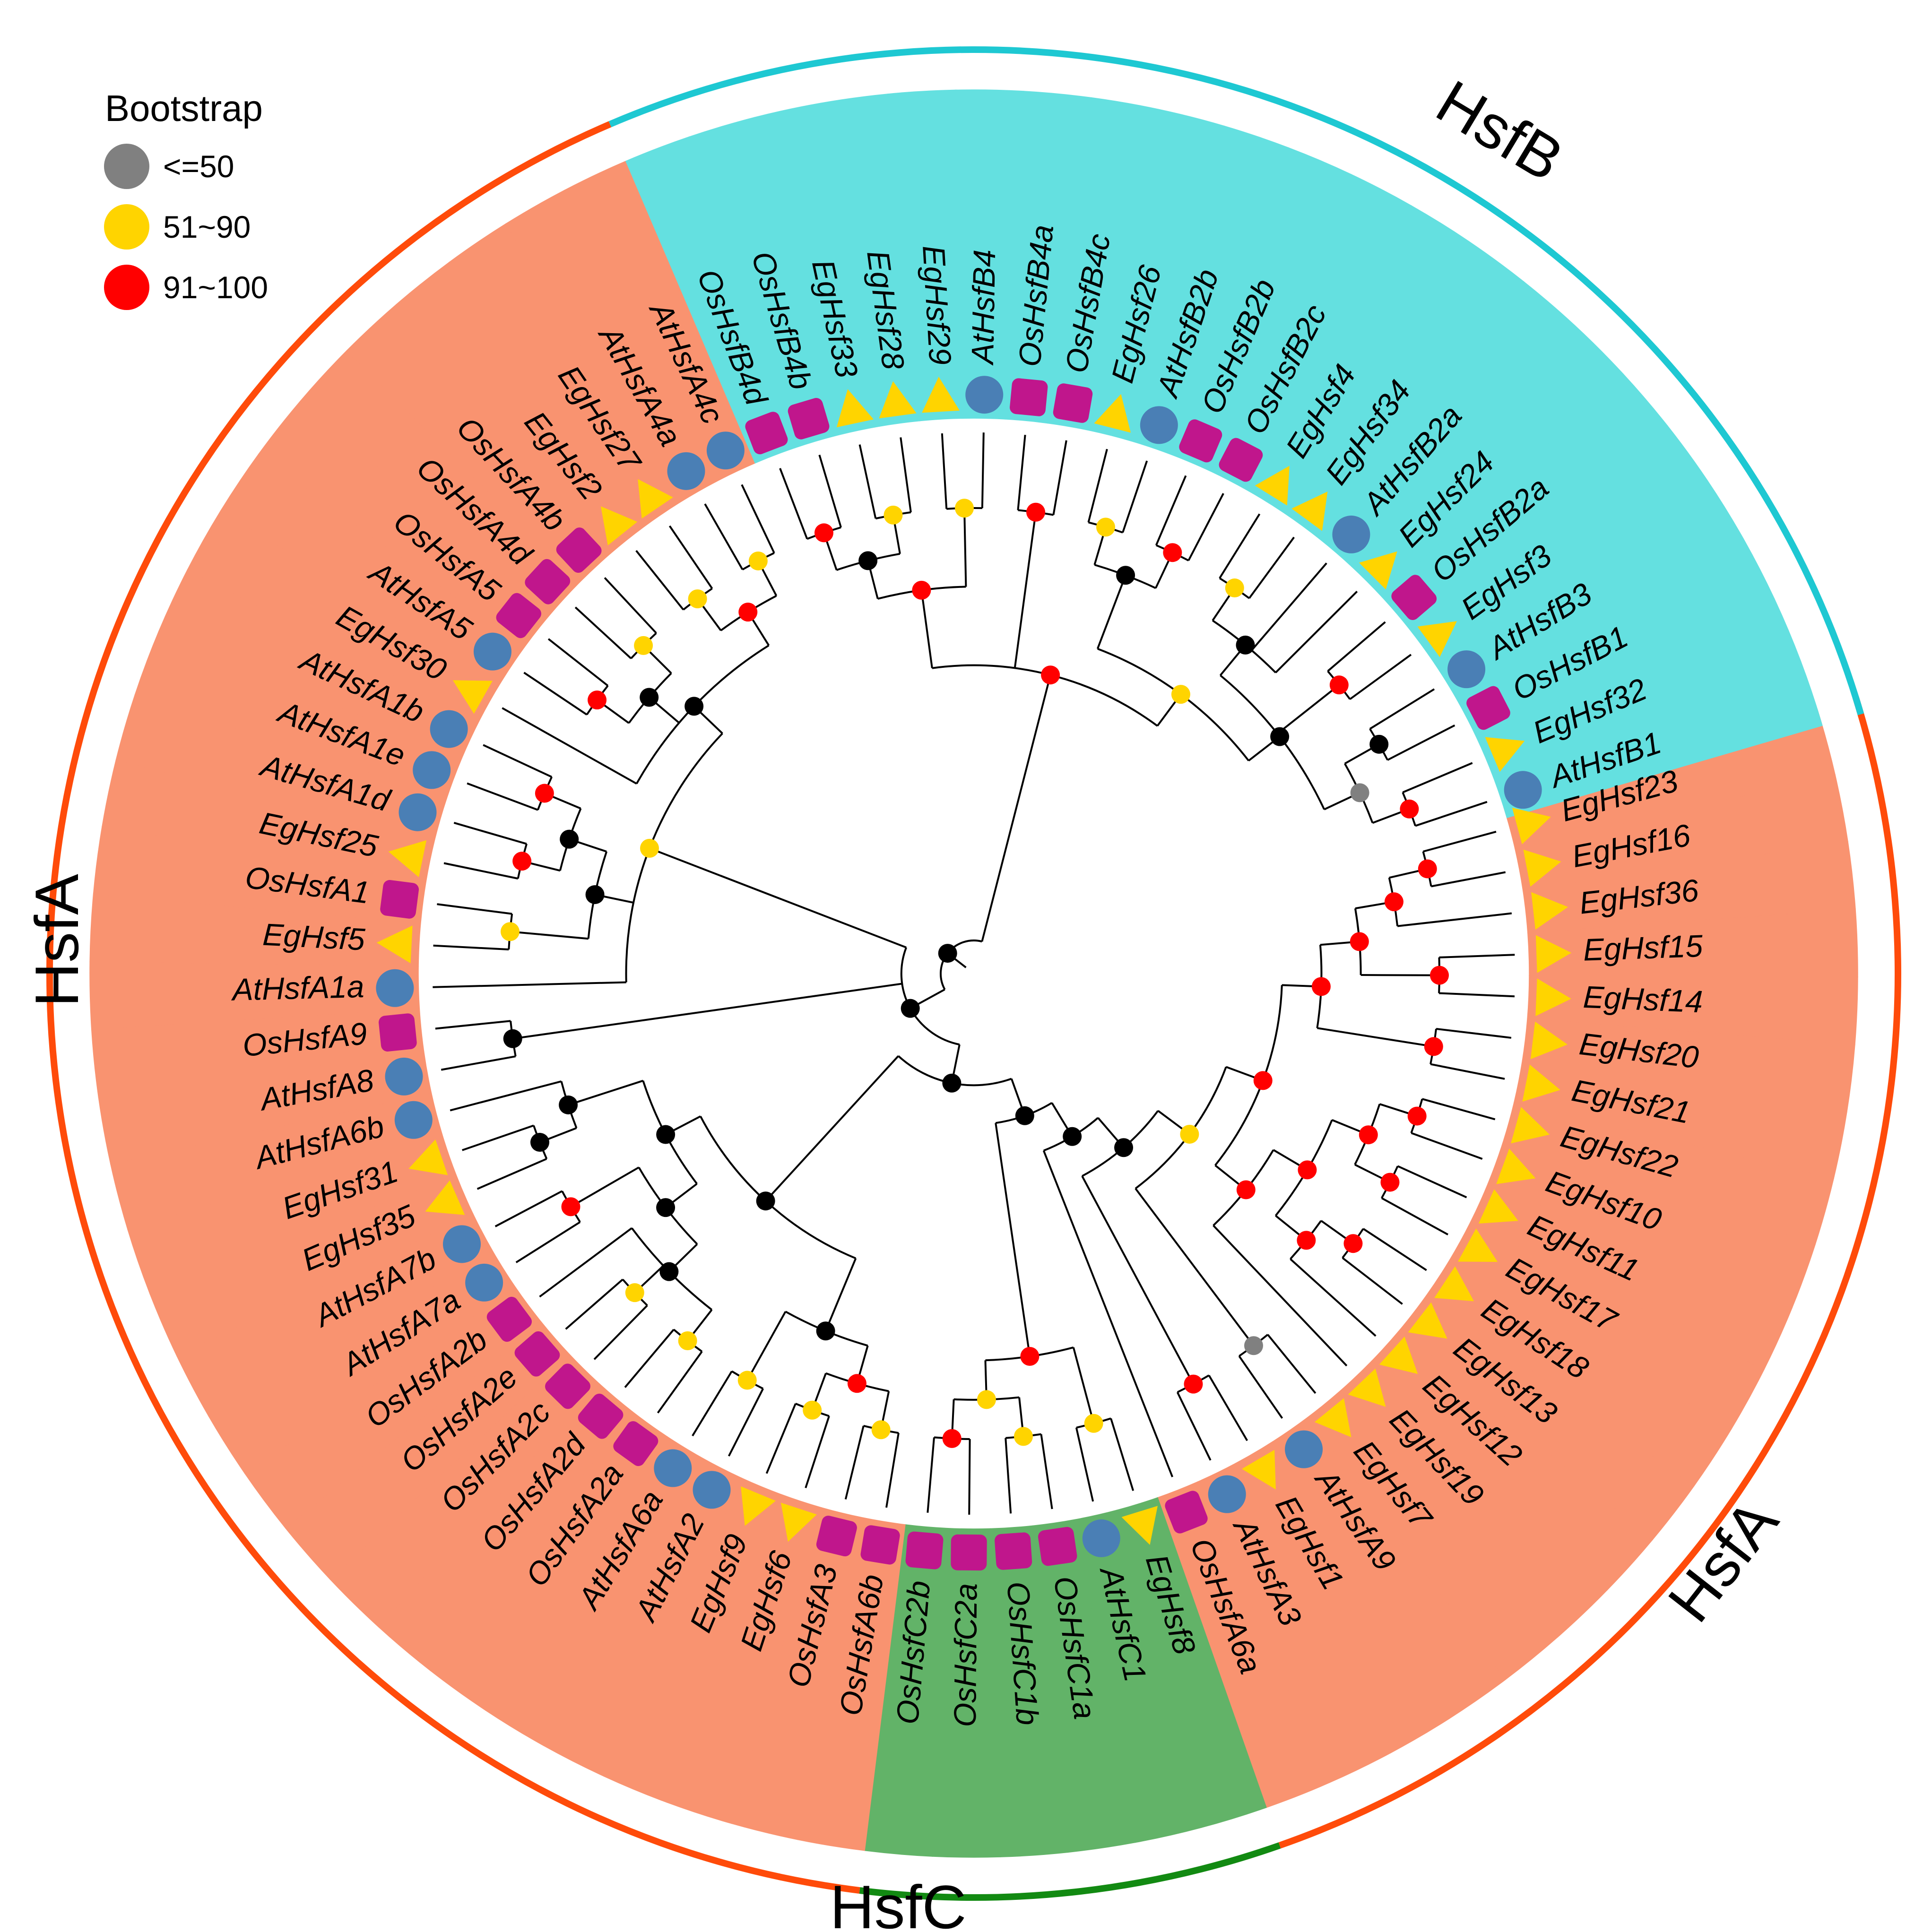 Image resolution: width=1923 pixels, height=1932 pixels. What do you see at coordinates (1272, 486) in the screenshot?
I see `marker-eg-EgHsf4` at bounding box center [1272, 486].